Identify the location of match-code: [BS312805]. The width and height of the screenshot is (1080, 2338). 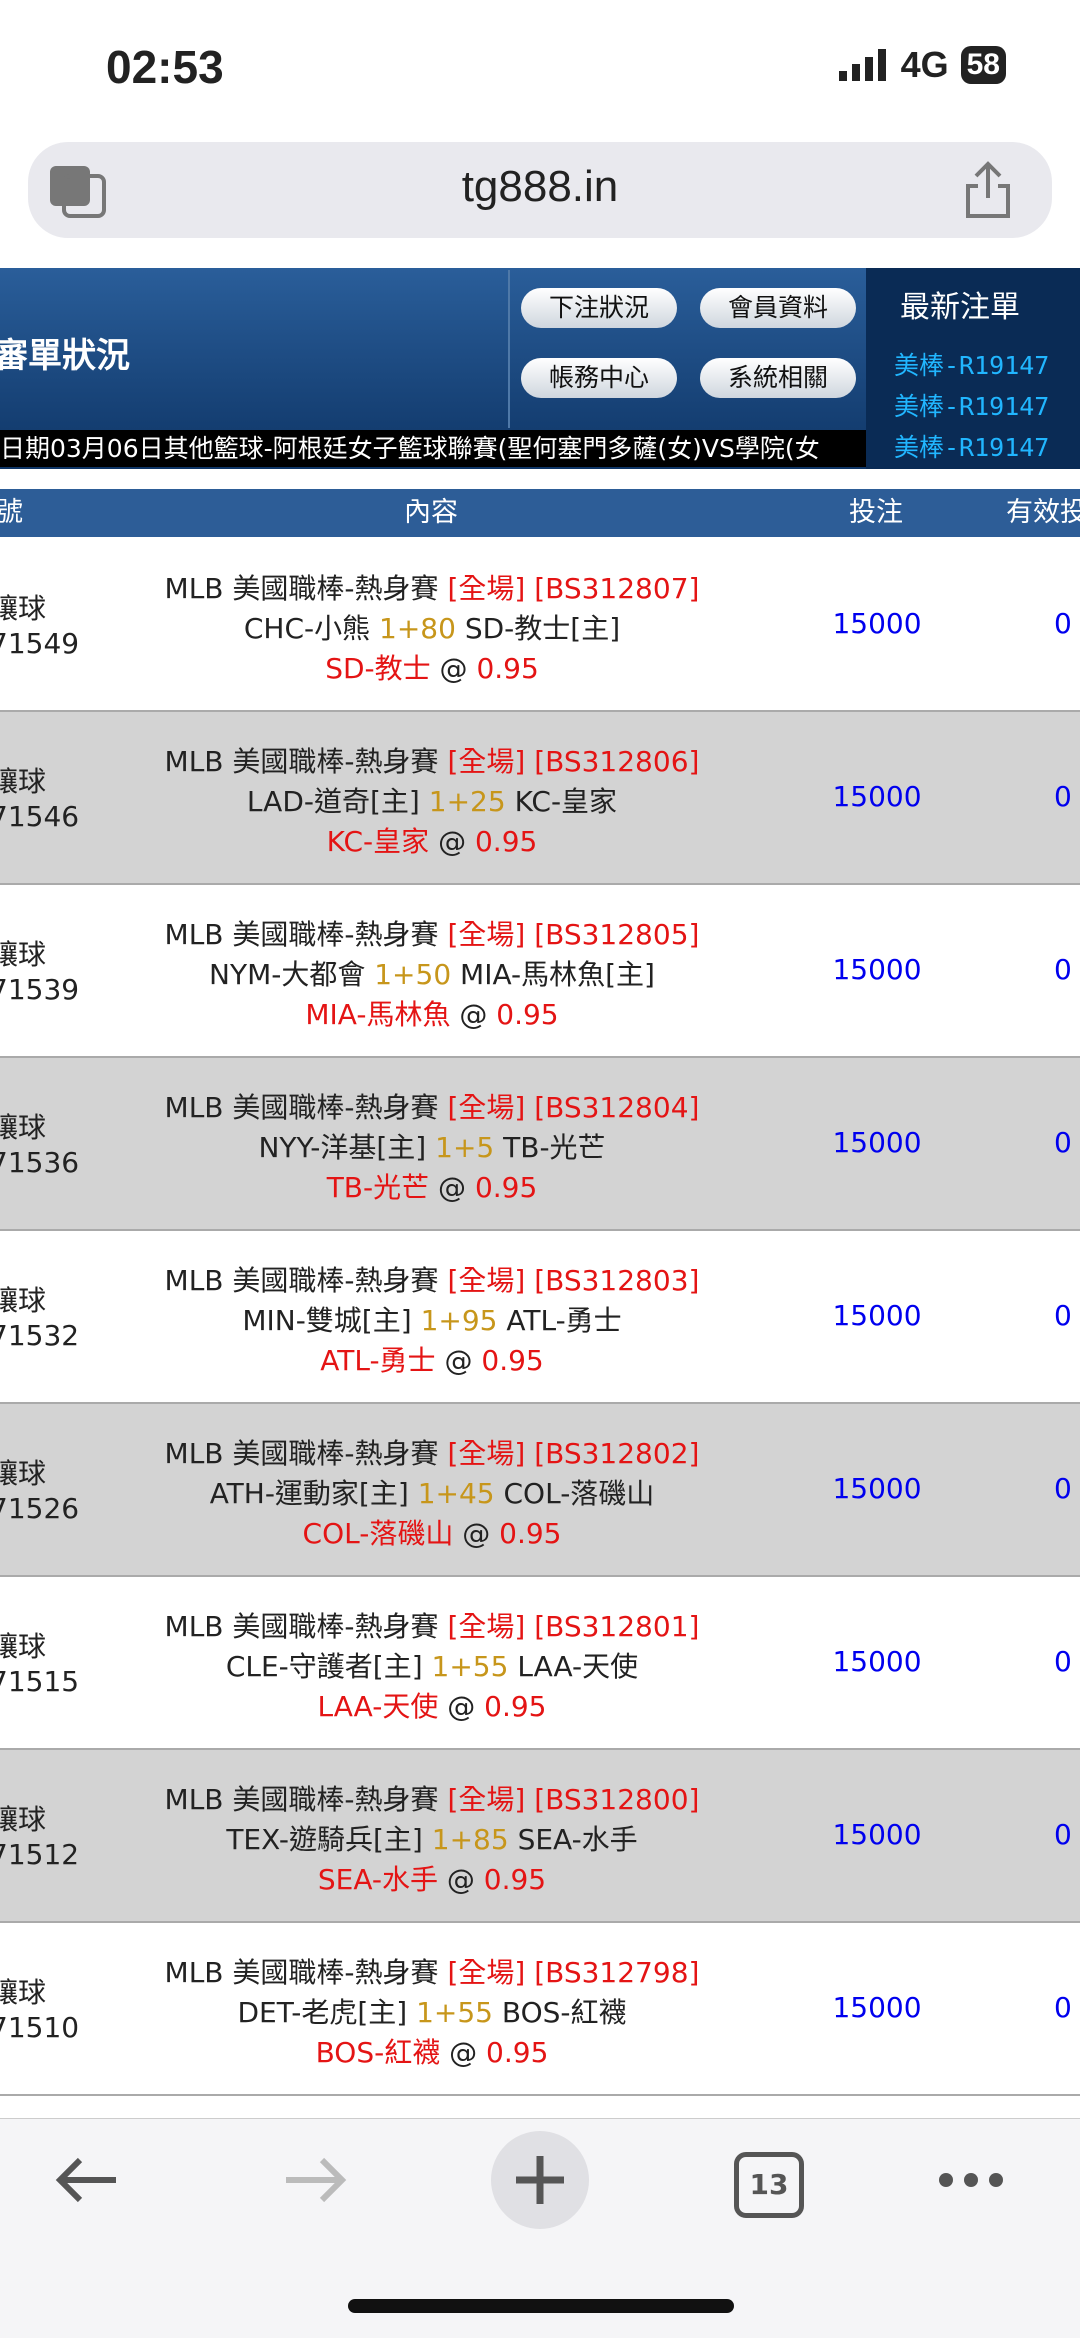
(617, 934).